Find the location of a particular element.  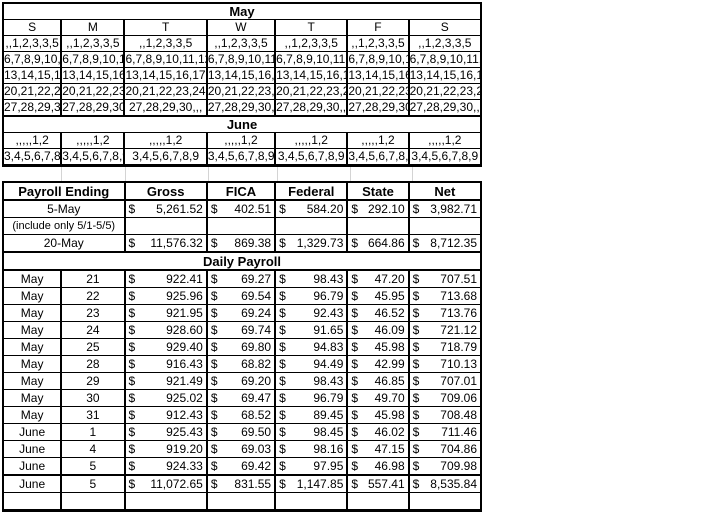

gross-cell: $925.96 is located at coordinates (165, 296).